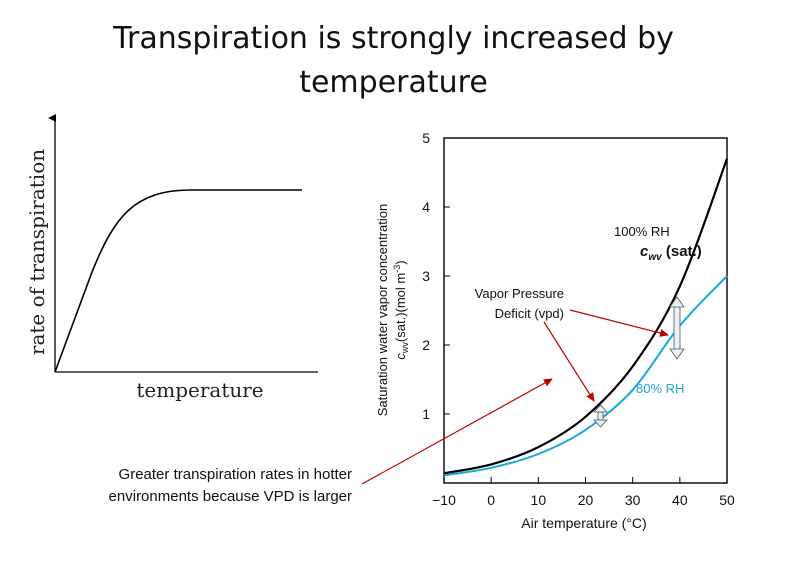 The image size is (787, 585). What do you see at coordinates (230, 496) in the screenshot?
I see `caption-line-2: environments because VPD is larger` at bounding box center [230, 496].